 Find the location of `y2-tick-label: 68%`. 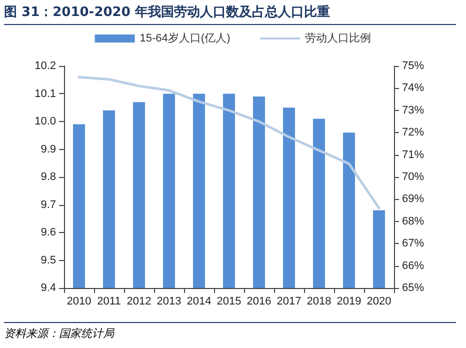

y2-tick-label: 68% is located at coordinates (413, 221).